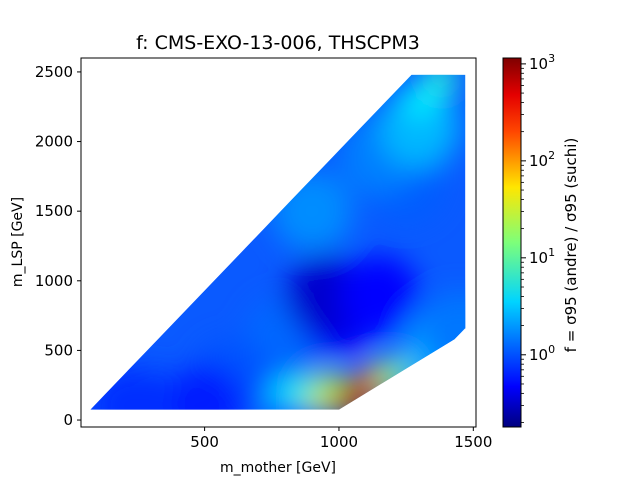 The width and height of the screenshot is (640, 484). What do you see at coordinates (542, 256) in the screenshot?
I see `colorbar-tick-label: 10¹` at bounding box center [542, 256].